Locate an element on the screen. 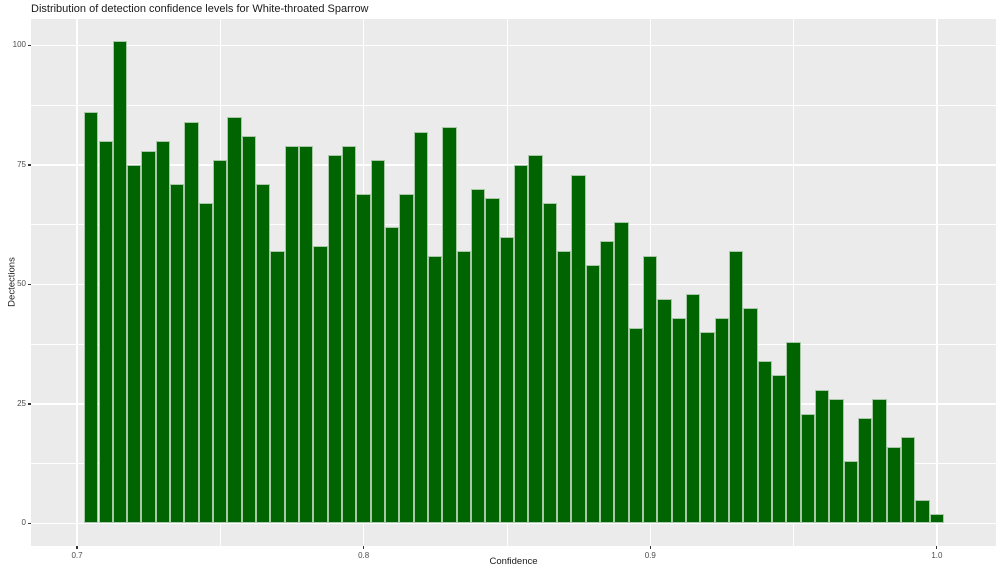  y-axis-title-text: Dectections is located at coordinates (12, 282).